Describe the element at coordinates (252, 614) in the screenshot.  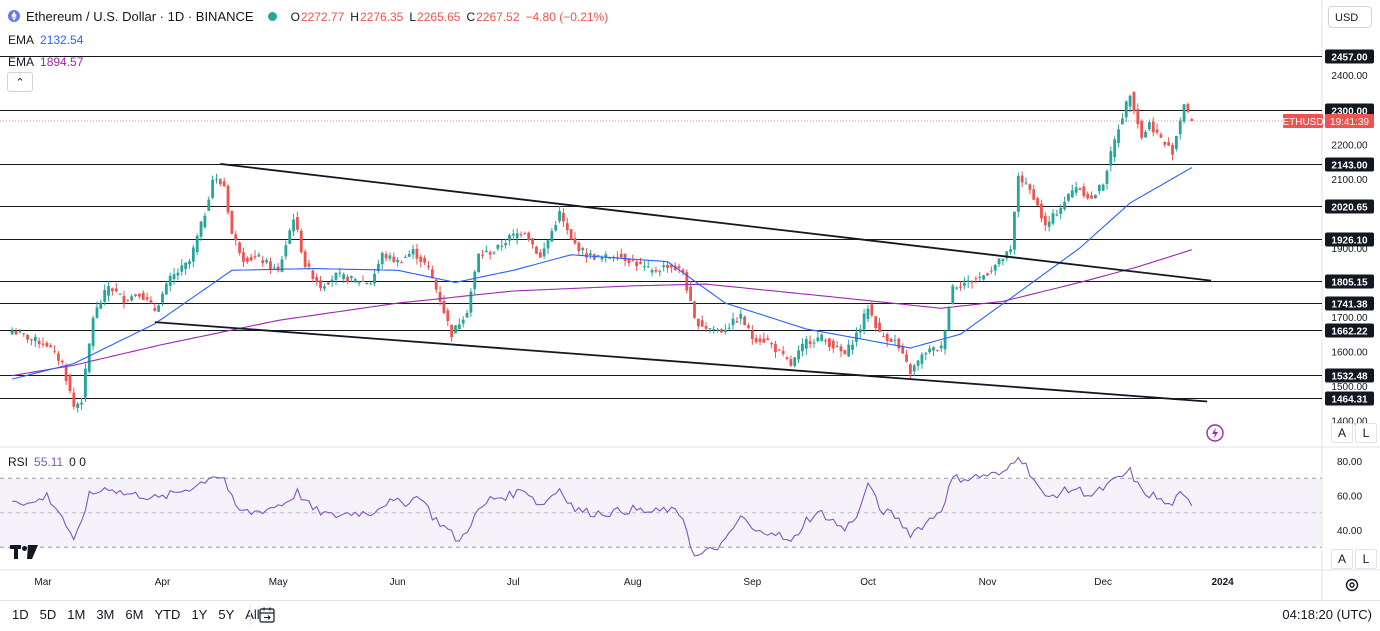
I see `range-all: All` at that location.